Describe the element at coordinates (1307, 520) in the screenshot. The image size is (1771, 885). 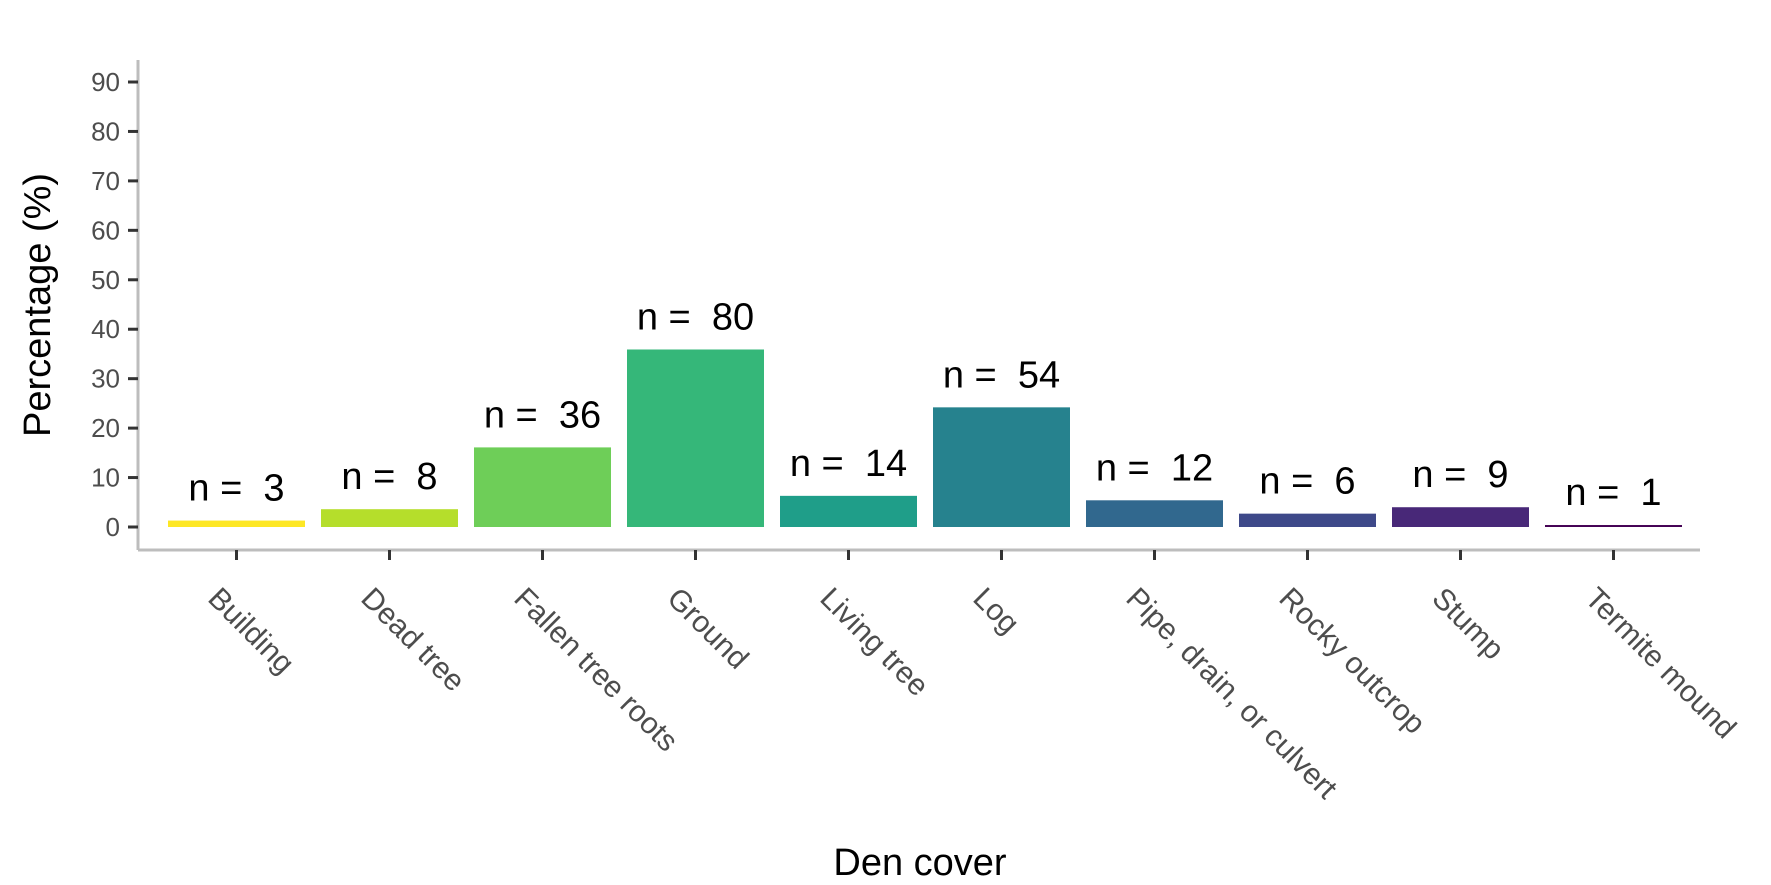
I see `bar-rocky-outcrop` at that location.